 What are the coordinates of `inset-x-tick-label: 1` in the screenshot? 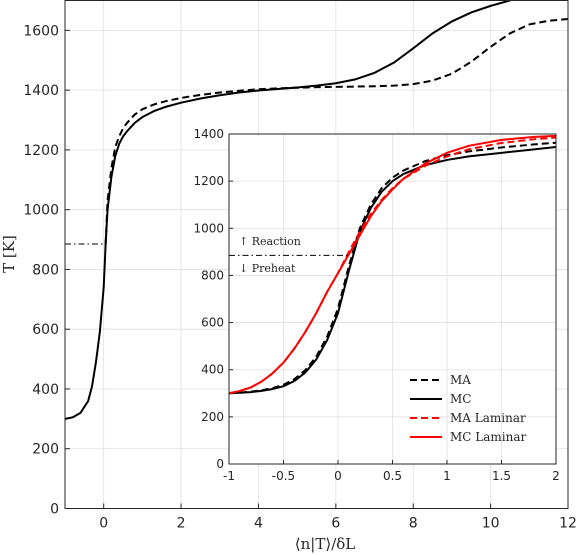 It's located at (447, 476).